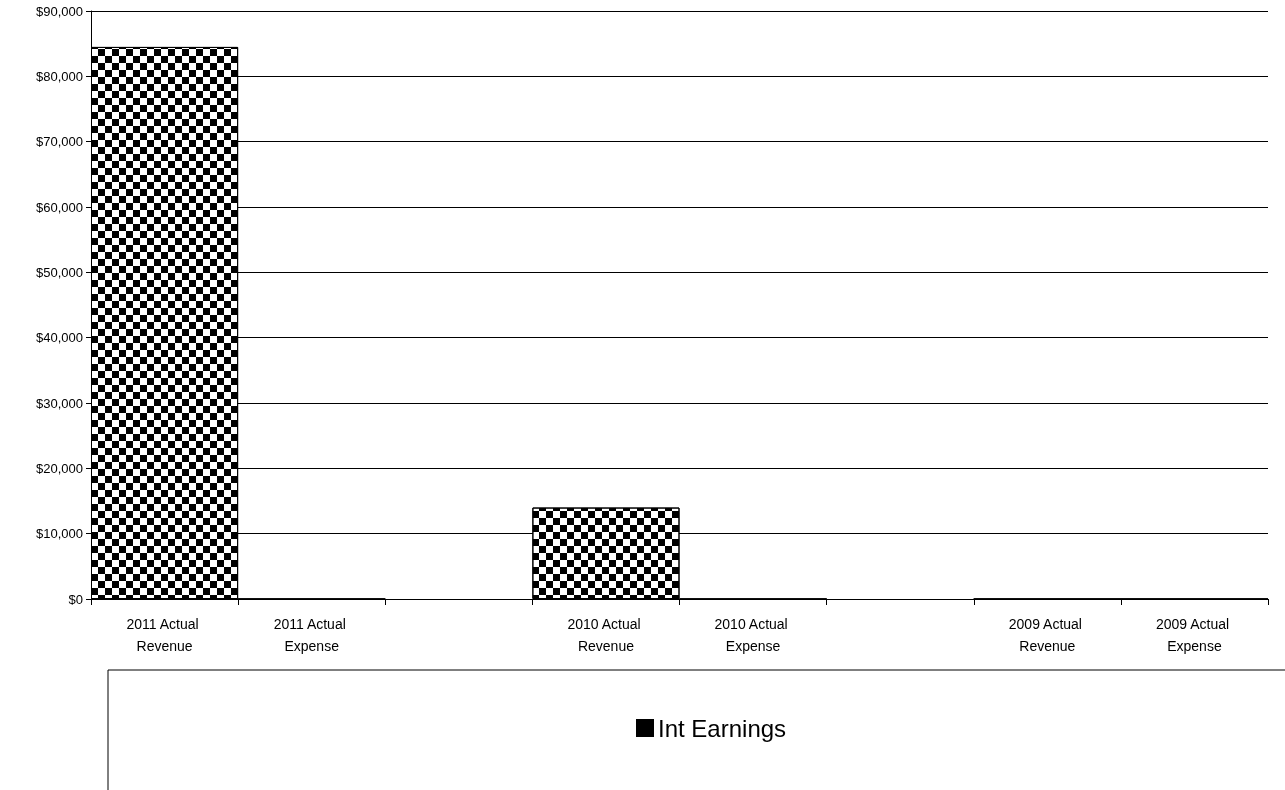 This screenshot has width=1285, height=790. What do you see at coordinates (59, 272) in the screenshot?
I see `y-tick-label: $50,000` at bounding box center [59, 272].